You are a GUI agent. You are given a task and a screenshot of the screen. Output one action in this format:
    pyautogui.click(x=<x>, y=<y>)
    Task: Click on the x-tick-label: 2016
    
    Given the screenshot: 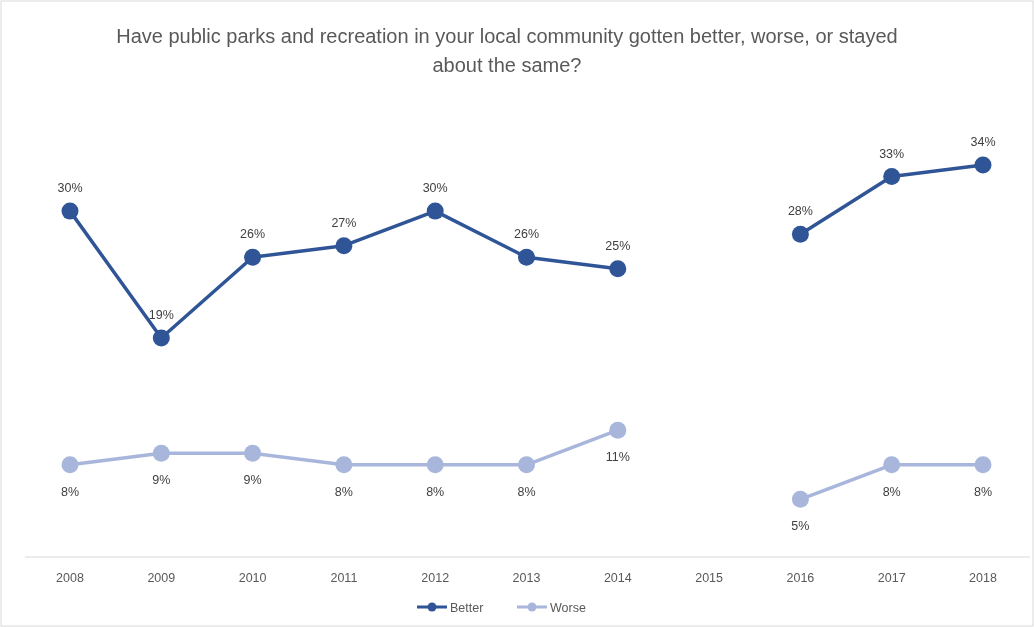 What is the action you would take?
    pyautogui.click(x=800, y=578)
    